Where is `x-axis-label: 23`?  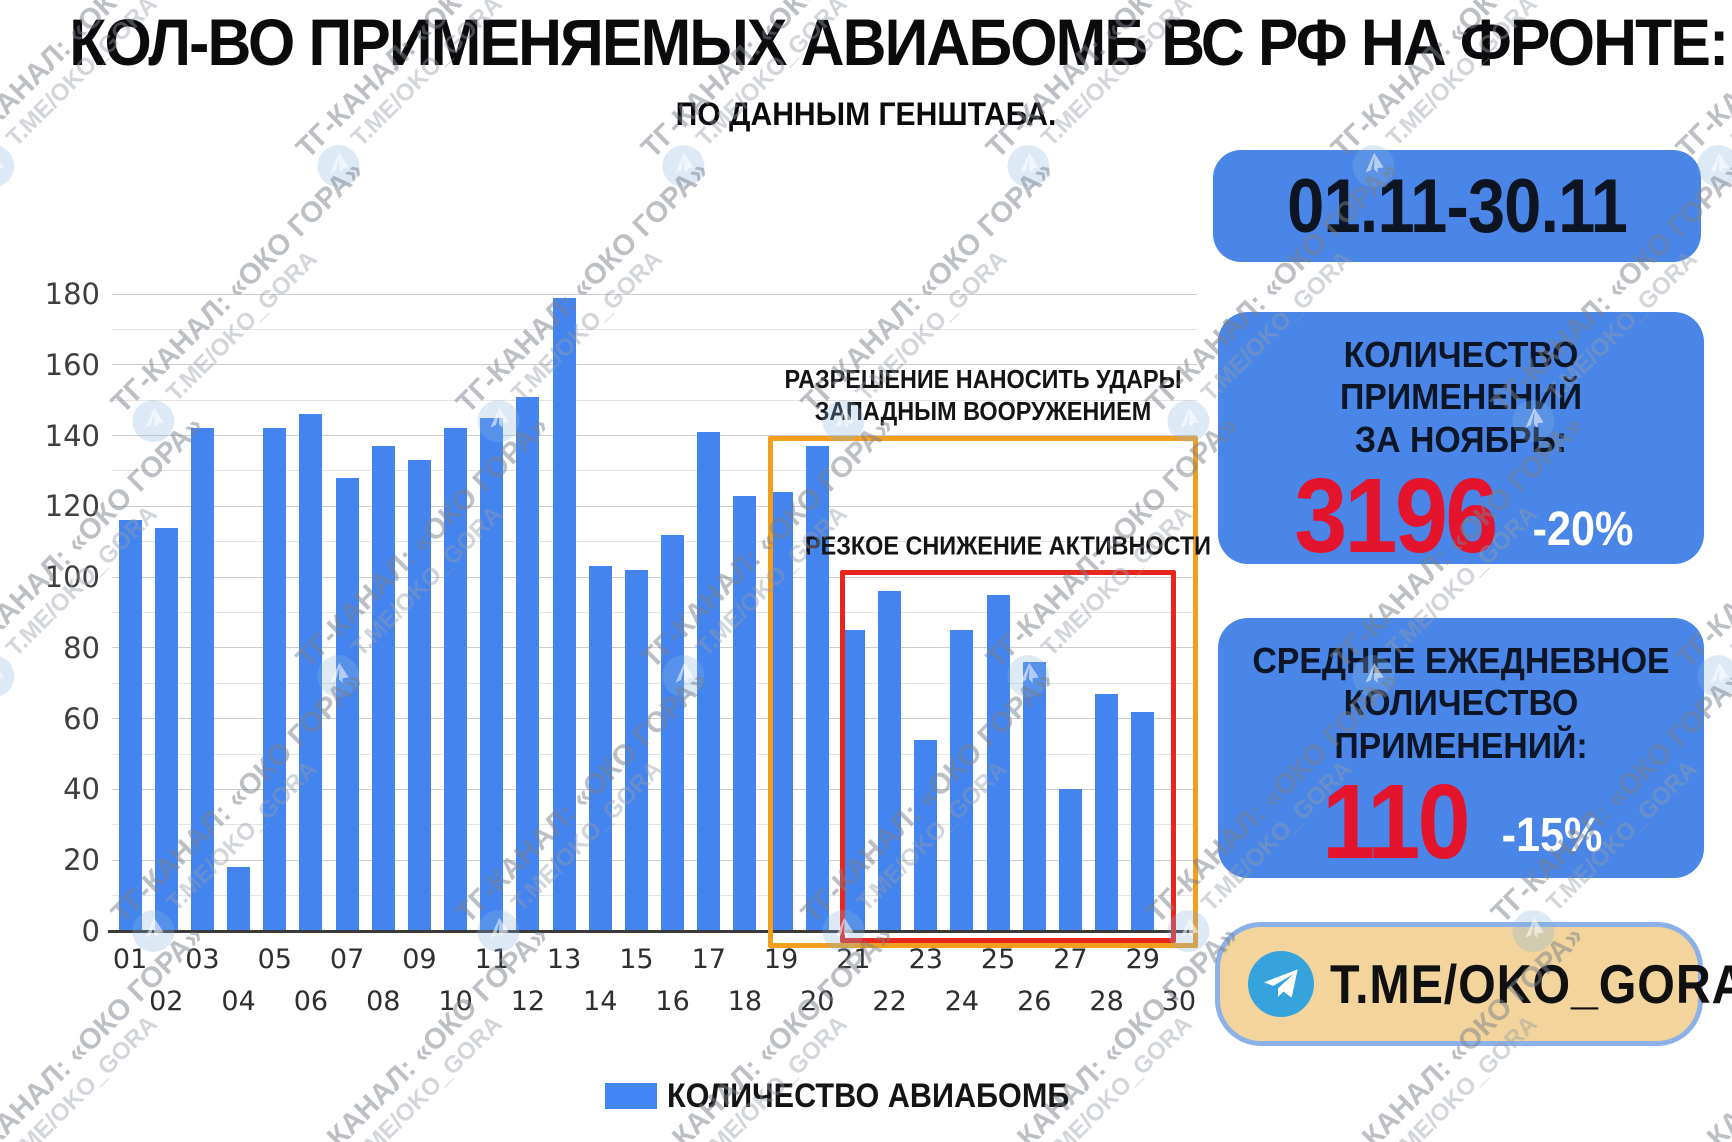 x-axis-label: 23 is located at coordinates (925, 959).